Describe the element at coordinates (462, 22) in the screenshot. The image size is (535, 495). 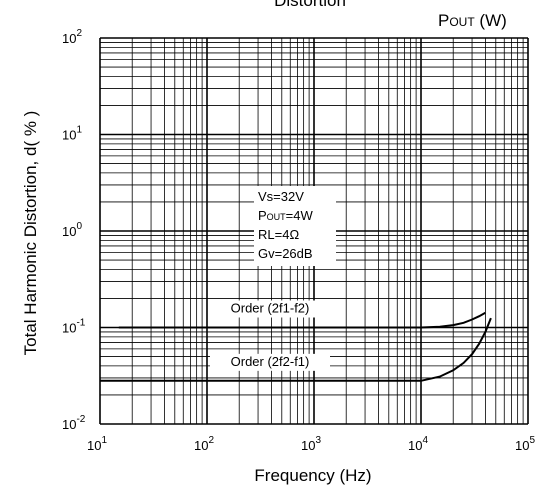
I see `pout-label-sub: OUT` at that location.